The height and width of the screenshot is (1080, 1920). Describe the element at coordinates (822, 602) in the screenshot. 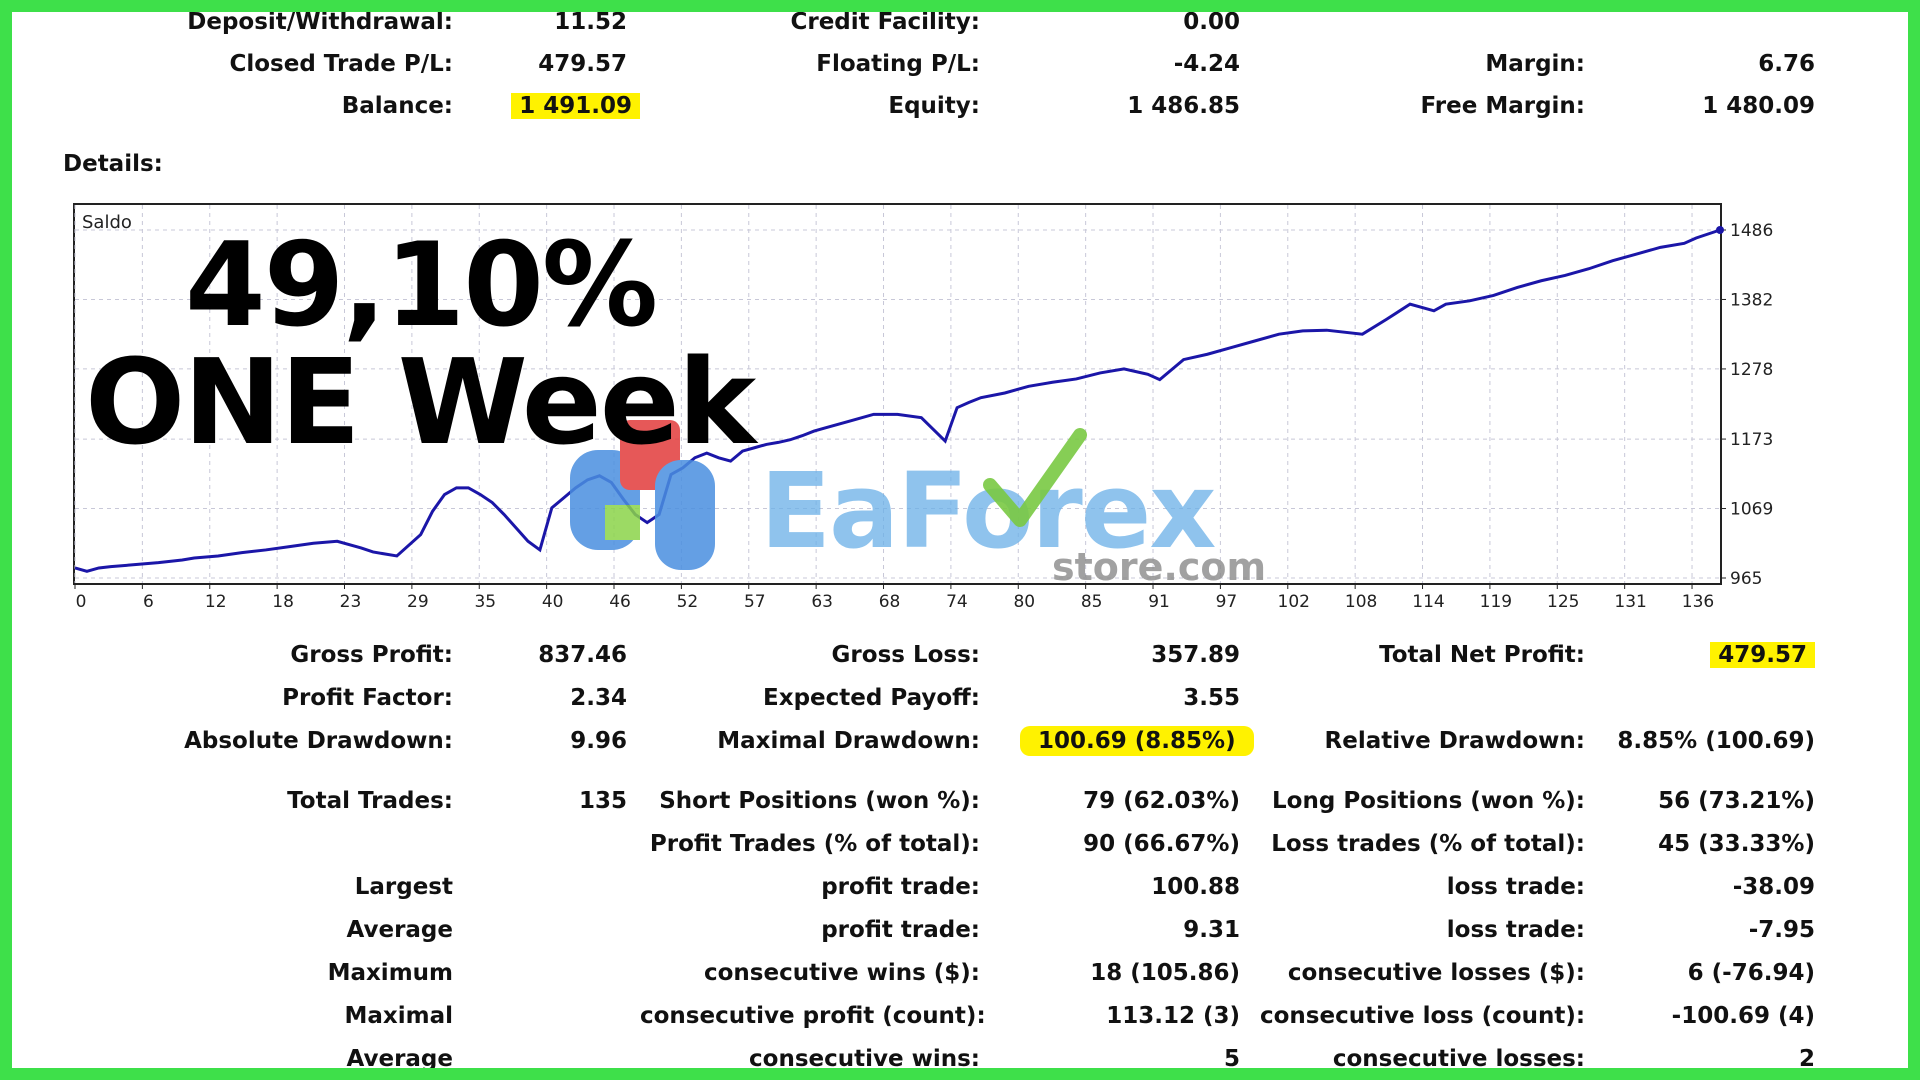

I see `x-tick-label: 63` at that location.